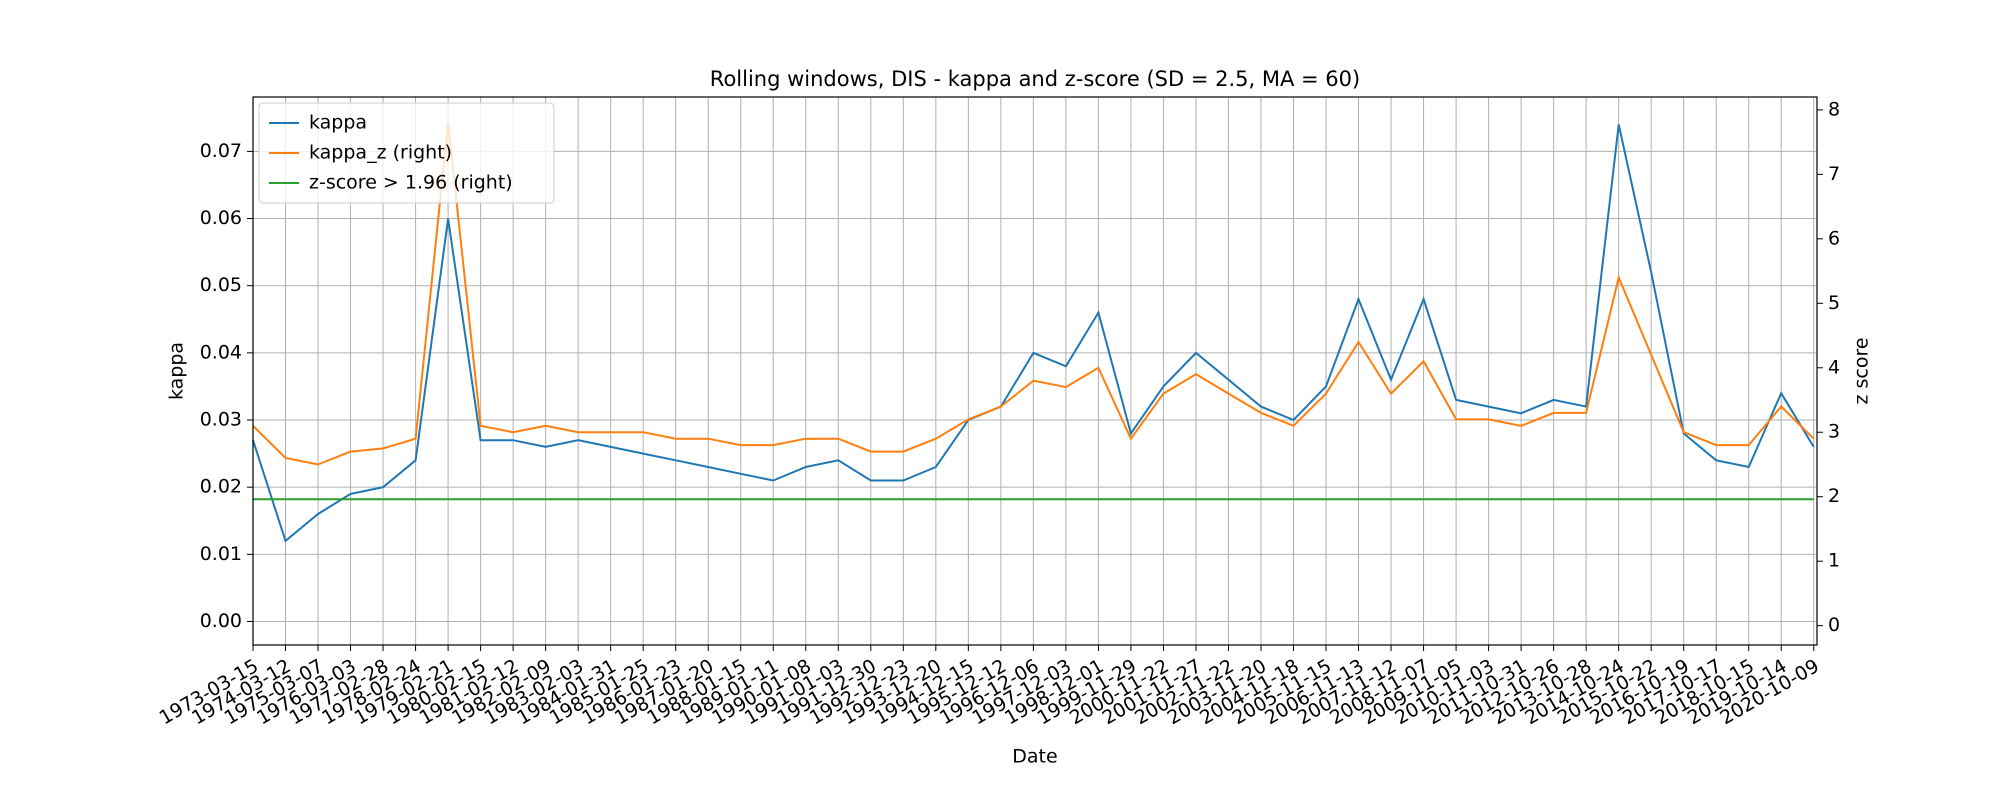  Describe the element at coordinates (221, 621) in the screenshot. I see `y-tick-label: 0.00` at that location.